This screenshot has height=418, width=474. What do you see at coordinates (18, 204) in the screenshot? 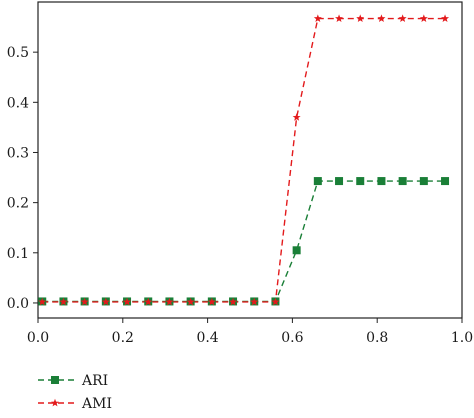
I see `y-tick-label: 0.2` at bounding box center [18, 204].